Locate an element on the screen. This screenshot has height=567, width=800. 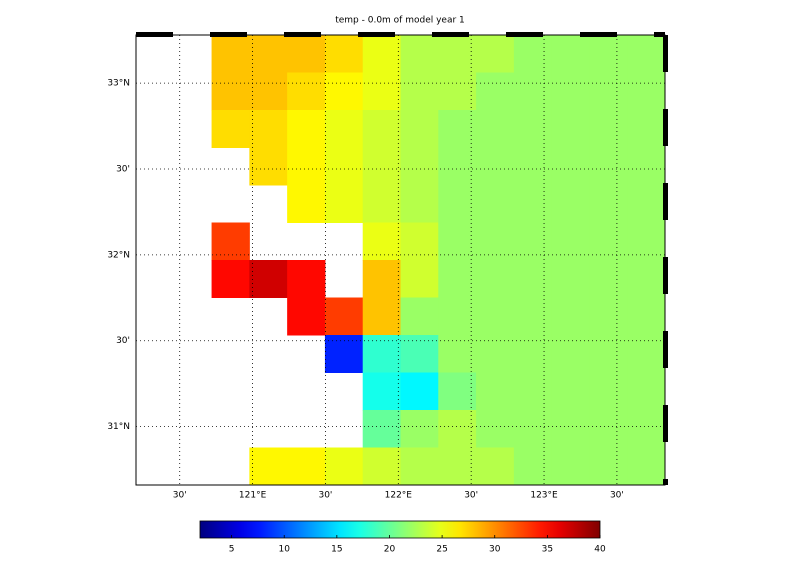
colorbar-tick-label: 25 is located at coordinates (441, 550).